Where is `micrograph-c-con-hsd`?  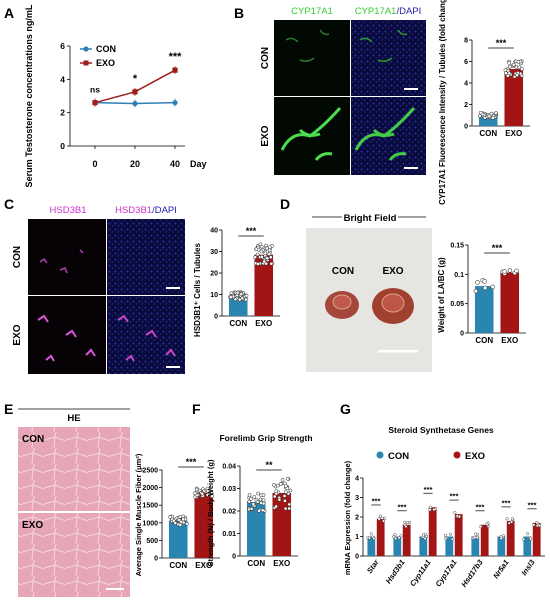 micrograph-c-con-hsd is located at coordinates (67, 257).